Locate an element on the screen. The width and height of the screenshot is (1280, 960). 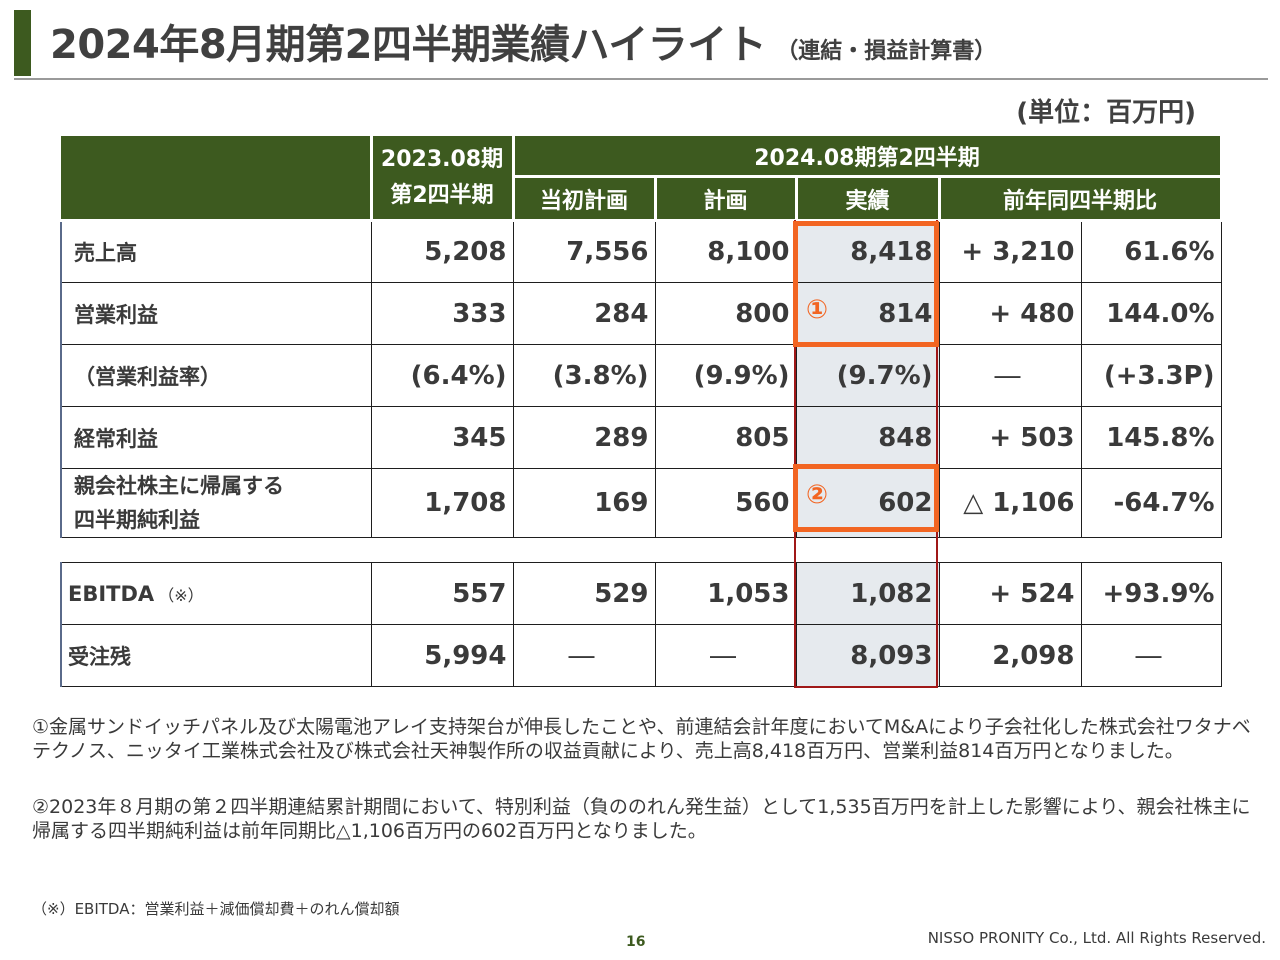
cell-yoy-pct: 61.6% is located at coordinates (1151, 251).